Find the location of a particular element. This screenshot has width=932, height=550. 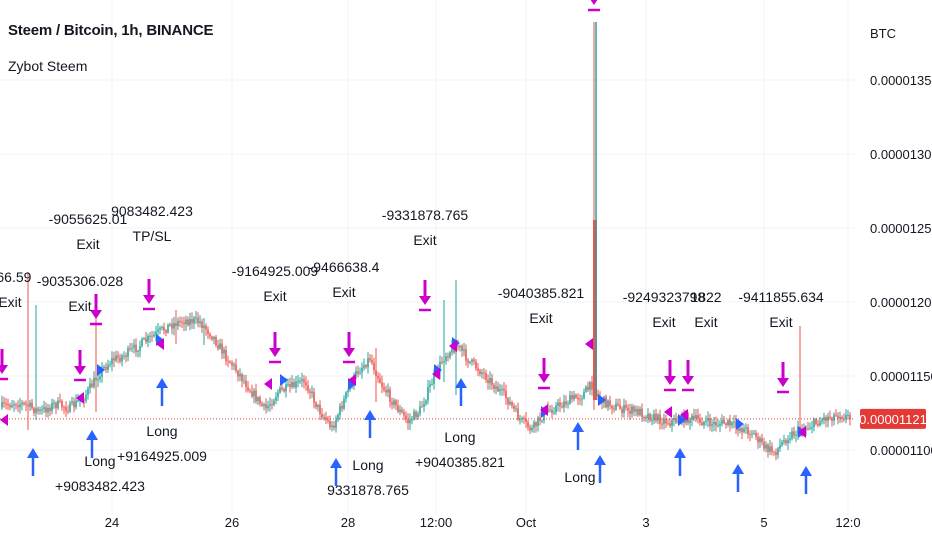

exit-annotation: -9466638.4 Exit is located at coordinates (344, 279).